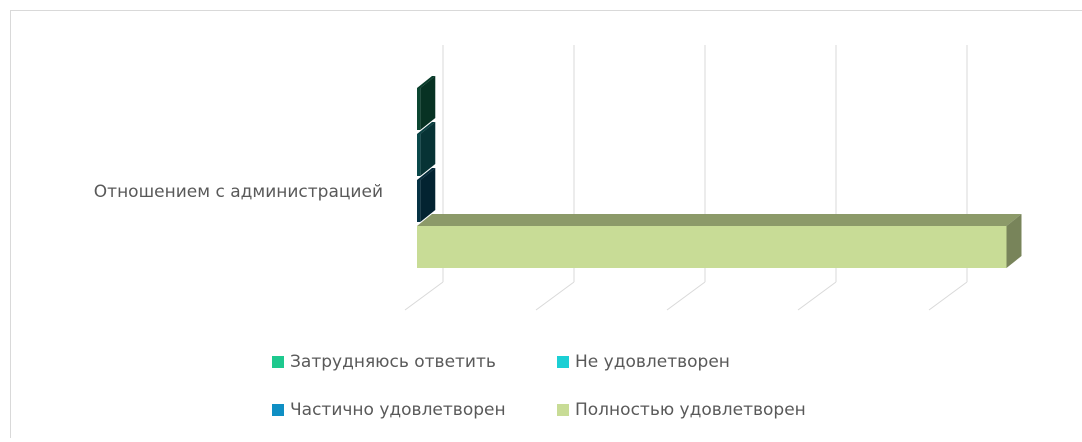 This screenshot has width=1082, height=442. Describe the element at coordinates (652, 362) in the screenshot. I see `legend-label: Не удовлетворен` at that location.